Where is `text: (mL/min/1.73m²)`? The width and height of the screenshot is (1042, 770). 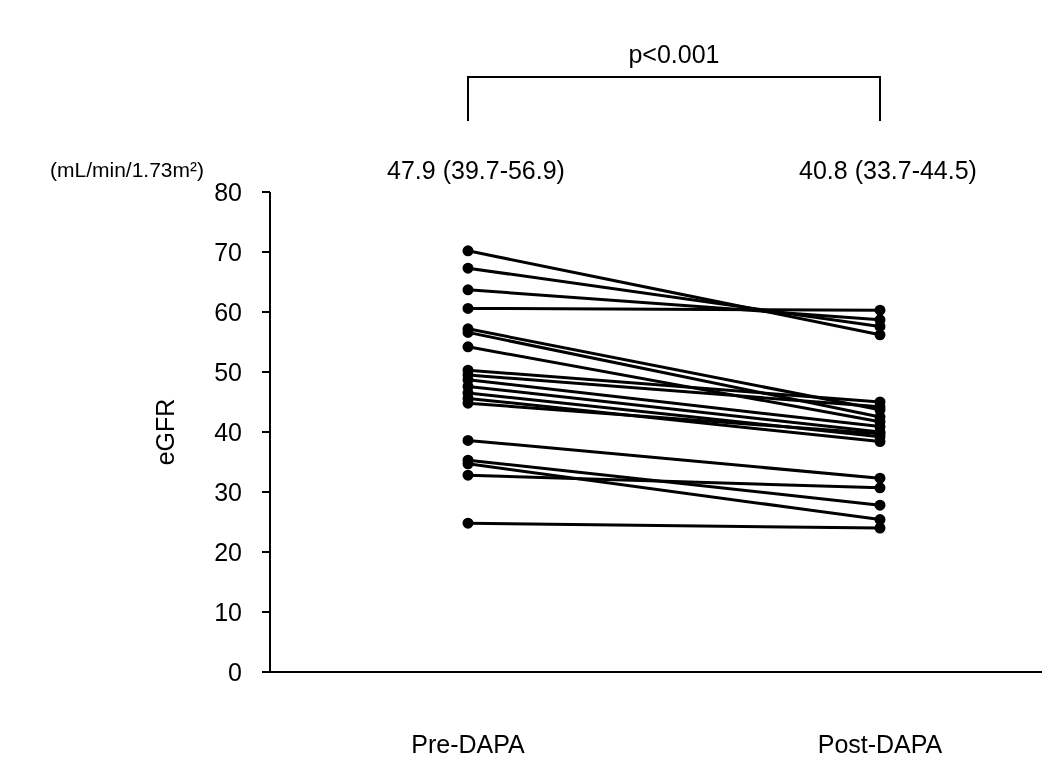
text: (mL/min/1.73m²) is located at coordinates (127, 170).